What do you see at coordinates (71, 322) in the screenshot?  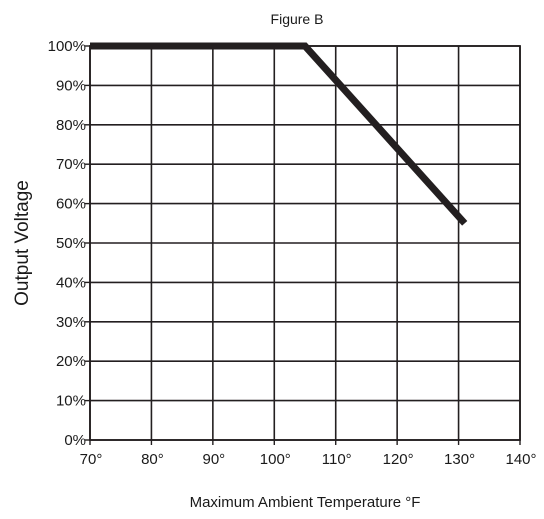 I see `y-tick-label: 30%` at bounding box center [71, 322].